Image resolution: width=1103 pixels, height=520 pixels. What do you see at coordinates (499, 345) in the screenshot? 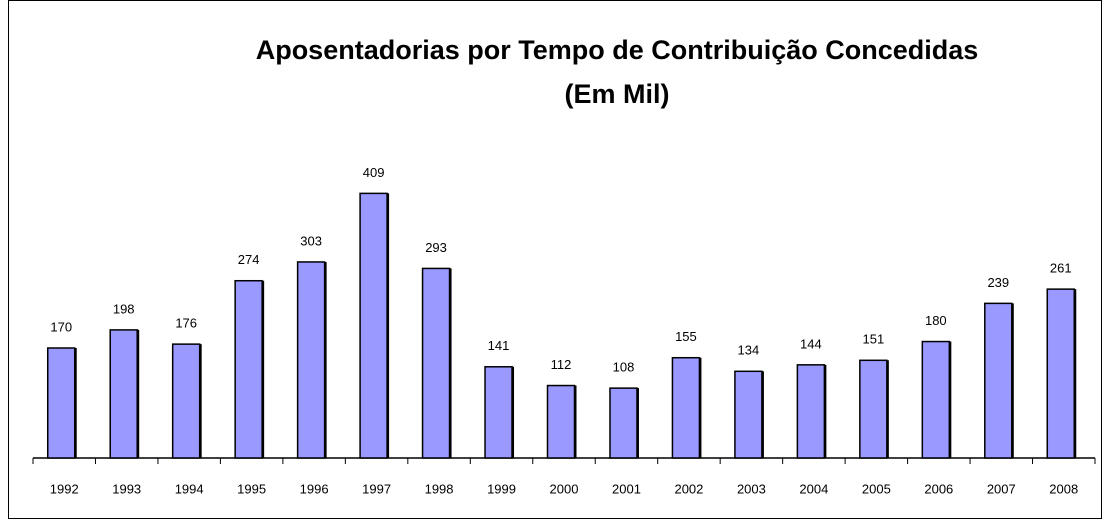
I see `data-label: 141` at bounding box center [499, 345].